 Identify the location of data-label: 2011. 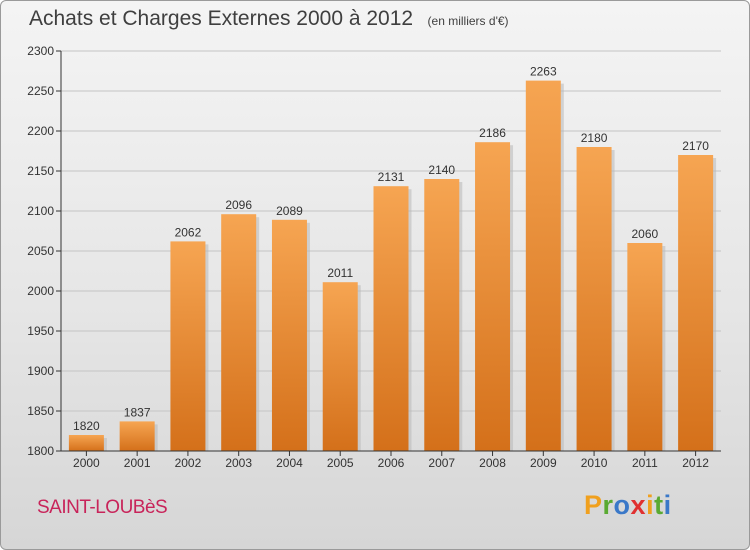
(340, 273).